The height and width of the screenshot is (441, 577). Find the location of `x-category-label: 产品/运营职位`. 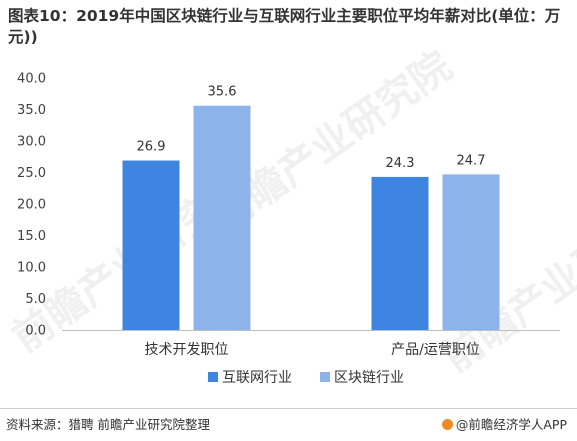

x-category-label: 产品/运营职位 is located at coordinates (435, 350).